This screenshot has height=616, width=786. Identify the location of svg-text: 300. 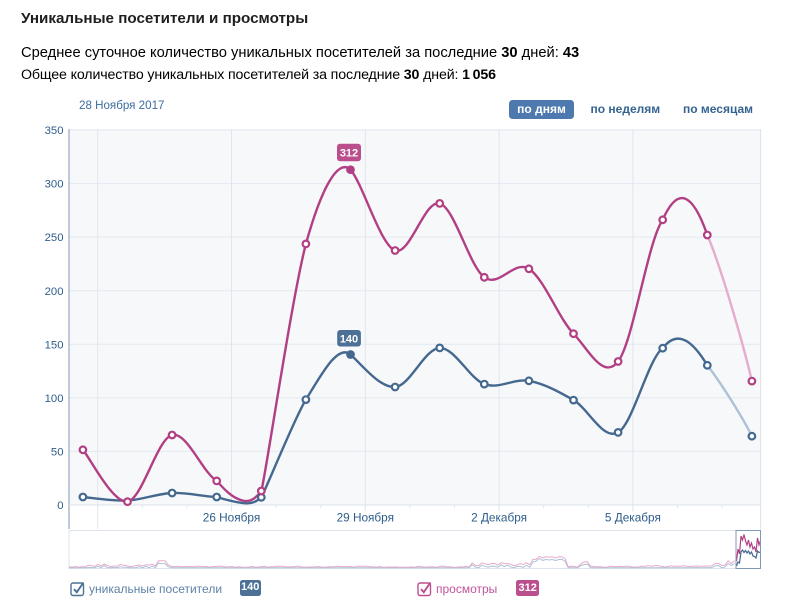
(54, 185).